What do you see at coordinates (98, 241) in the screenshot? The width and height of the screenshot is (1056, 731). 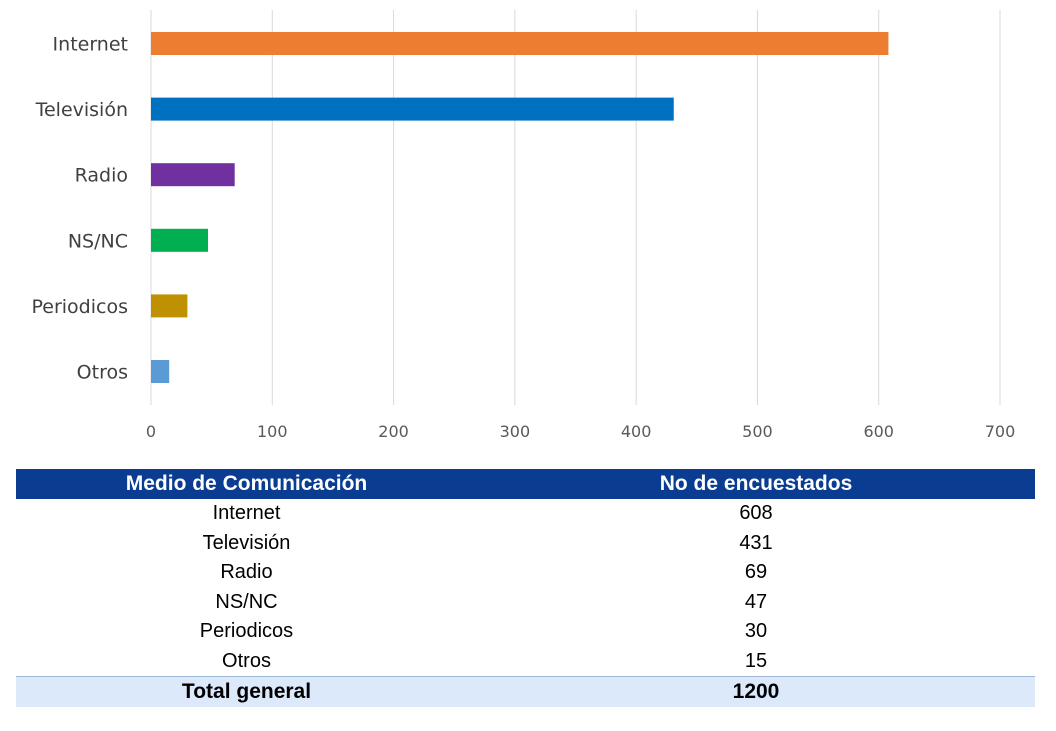 I see `category-label: NS/NC` at bounding box center [98, 241].